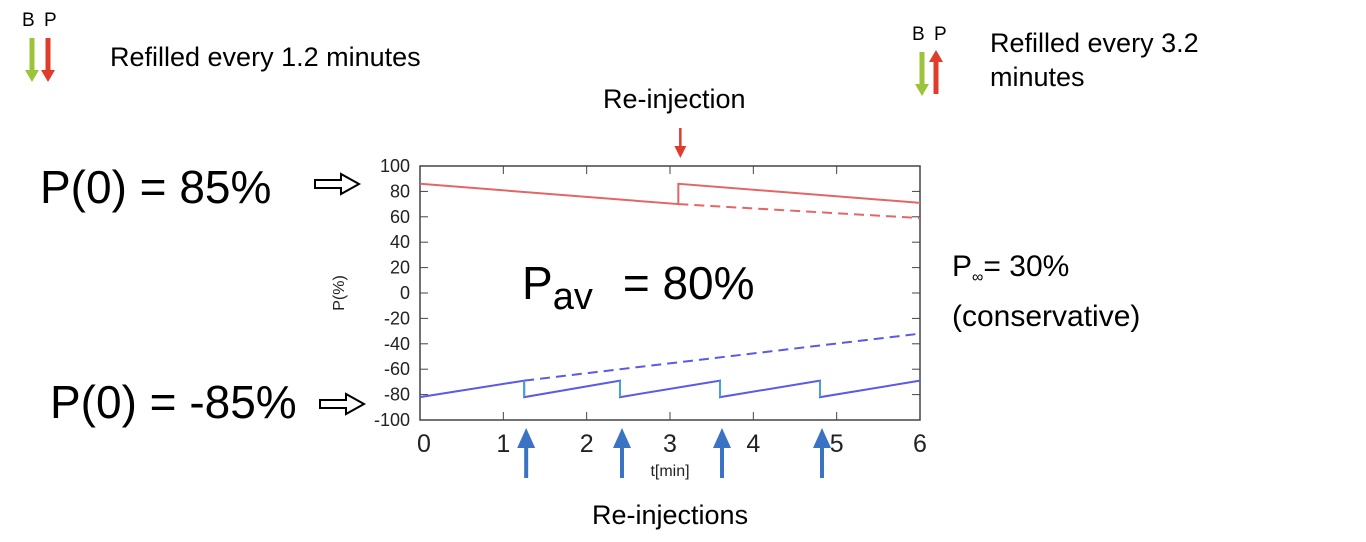 This screenshot has width=1366, height=542. I want to click on conservative-label: (conservative), so click(1046, 316).